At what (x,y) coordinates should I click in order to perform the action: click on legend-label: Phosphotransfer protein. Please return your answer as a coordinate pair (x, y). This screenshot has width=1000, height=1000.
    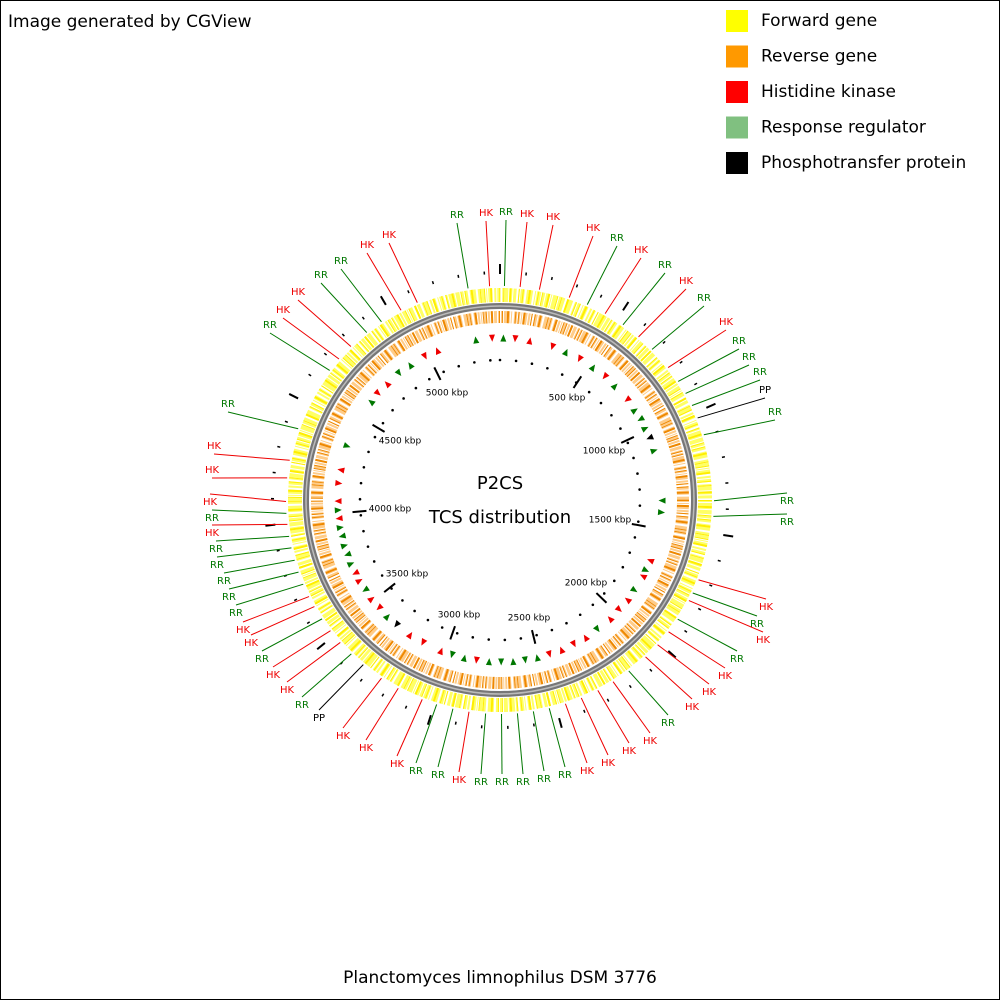
    Looking at the image, I should click on (863, 163).